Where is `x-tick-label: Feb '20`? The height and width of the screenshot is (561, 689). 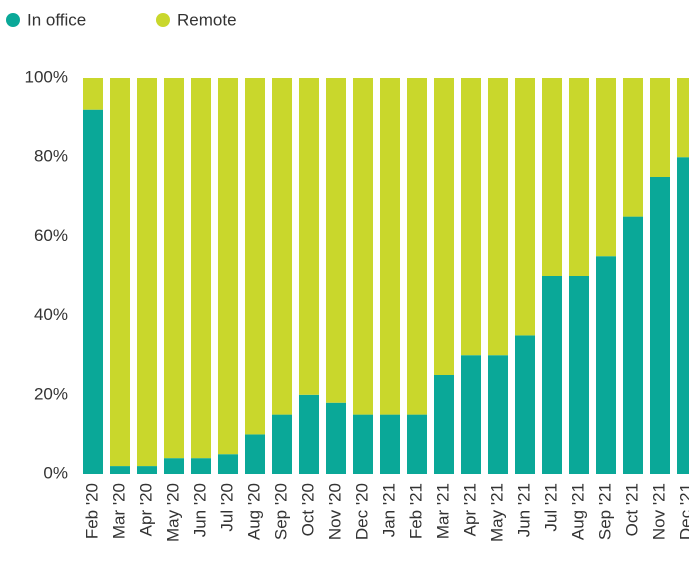 x-tick-label: Feb '20 is located at coordinates (91, 511).